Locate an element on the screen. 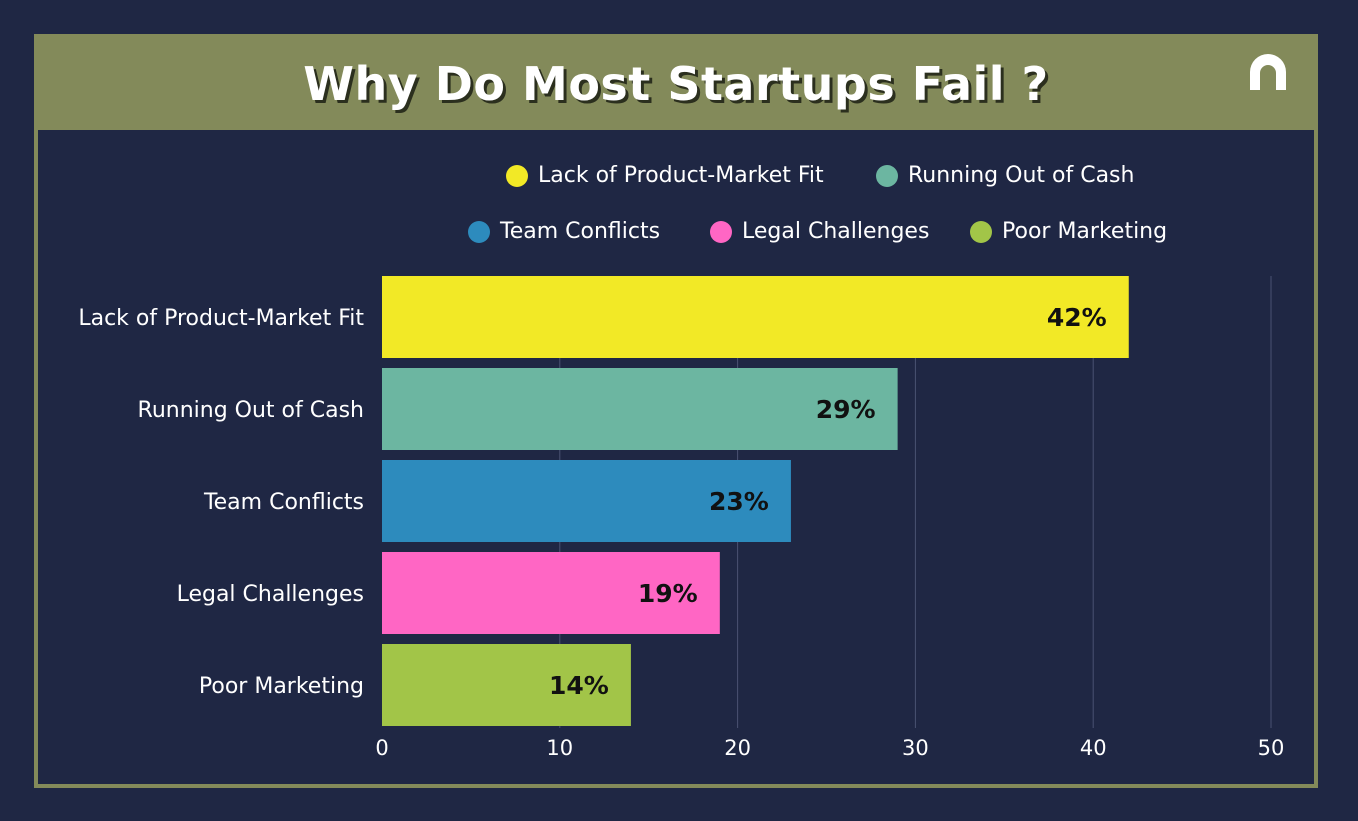 The image size is (1358, 821). legend-label: Legal Challenges is located at coordinates (836, 231).